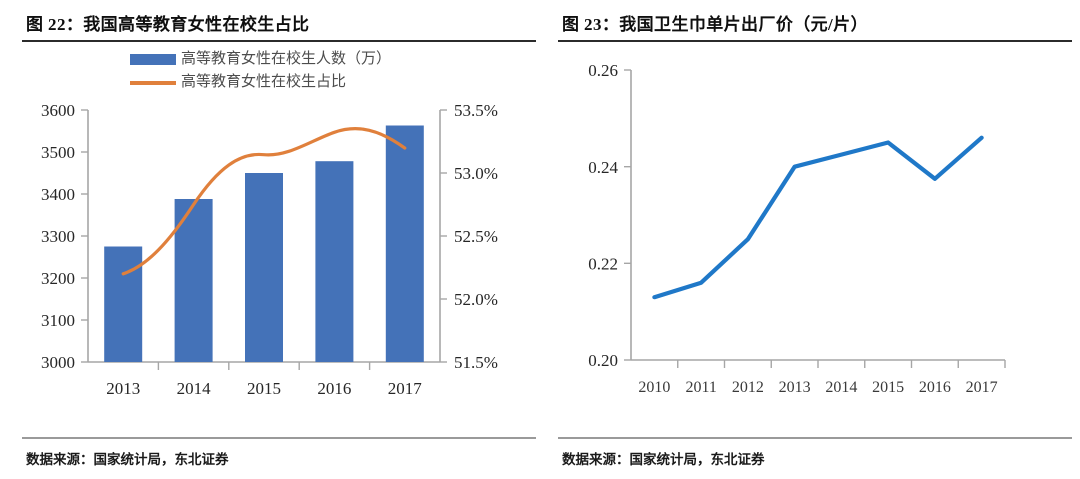 This screenshot has height=479, width=1080. Describe the element at coordinates (58, 278) in the screenshot. I see `left-y-label-3200: 3200` at that location.